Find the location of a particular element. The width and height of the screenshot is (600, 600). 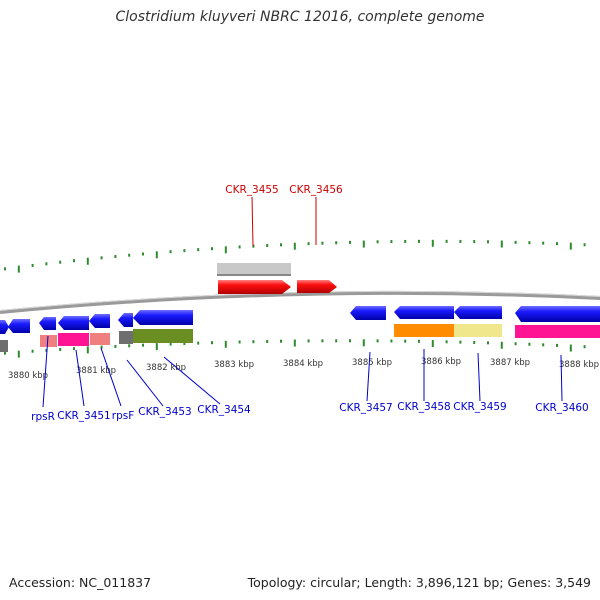

feature-bar-grey-edge is located at coordinates (254, 275).